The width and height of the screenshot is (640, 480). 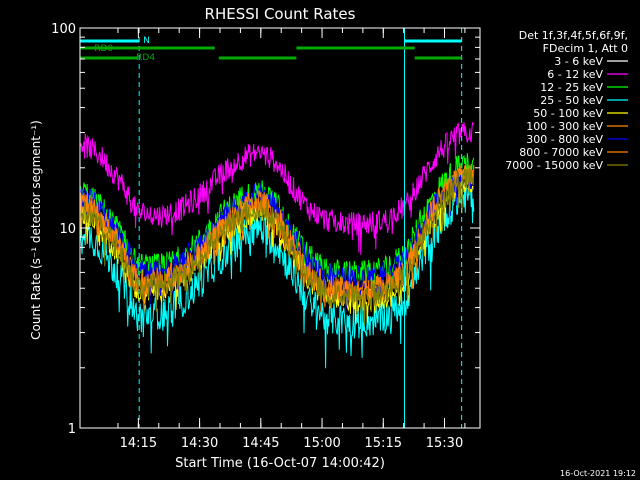 What do you see at coordinates (564, 139) in the screenshot?
I see `legend-entry-label: 300 - 800 keV` at bounding box center [564, 139].